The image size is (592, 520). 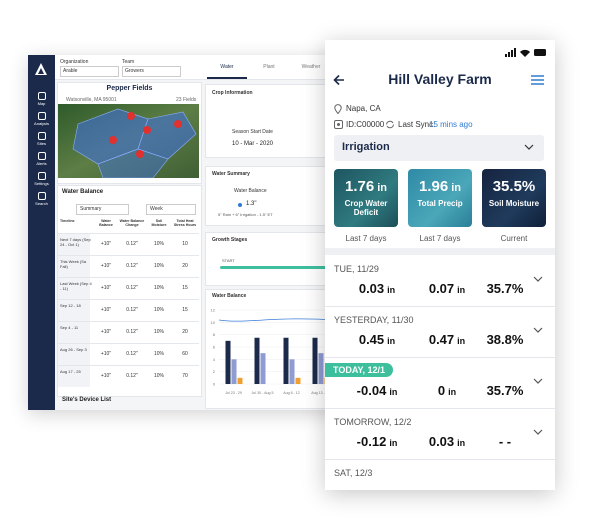 I want to click on table-cell: Last Week (Sep 4 - 11), so click(x=76, y=286).